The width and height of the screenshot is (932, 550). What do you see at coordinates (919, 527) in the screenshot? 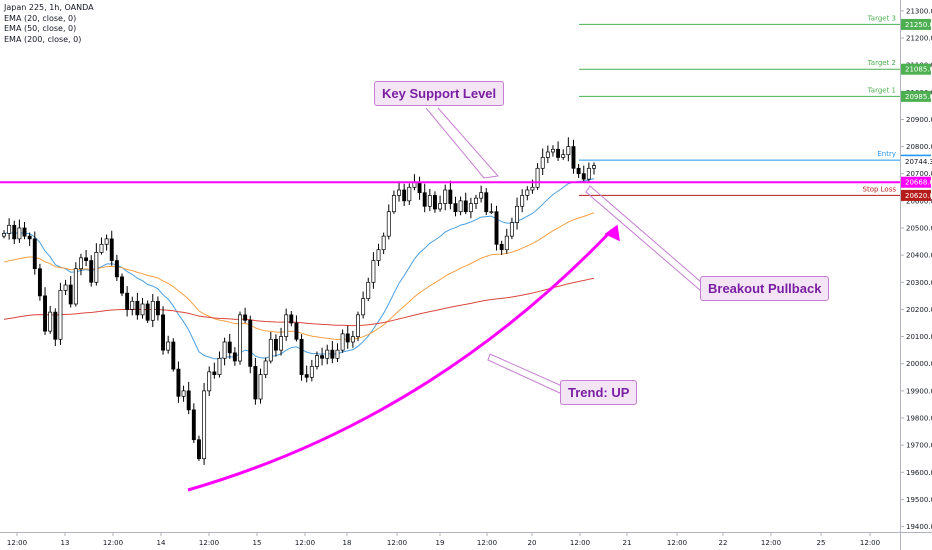
I see `y-tick-label: 19400.0` at bounding box center [919, 527].